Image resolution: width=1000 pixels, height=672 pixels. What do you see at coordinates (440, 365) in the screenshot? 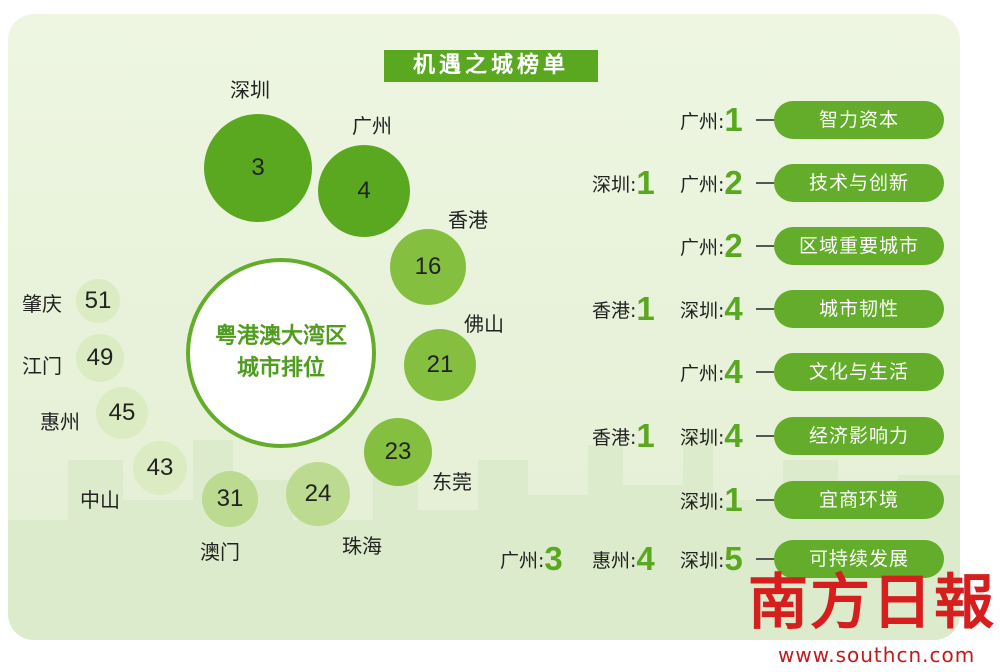
I see `bubble-佛山: 21` at bounding box center [440, 365].